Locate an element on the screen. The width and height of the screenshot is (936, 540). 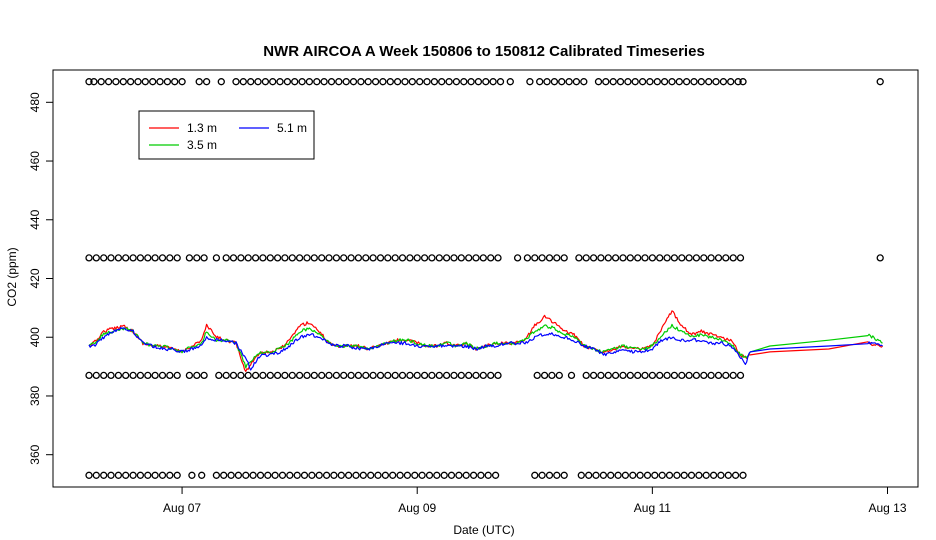
x-tick-label: Aug 13 is located at coordinates (887, 508).